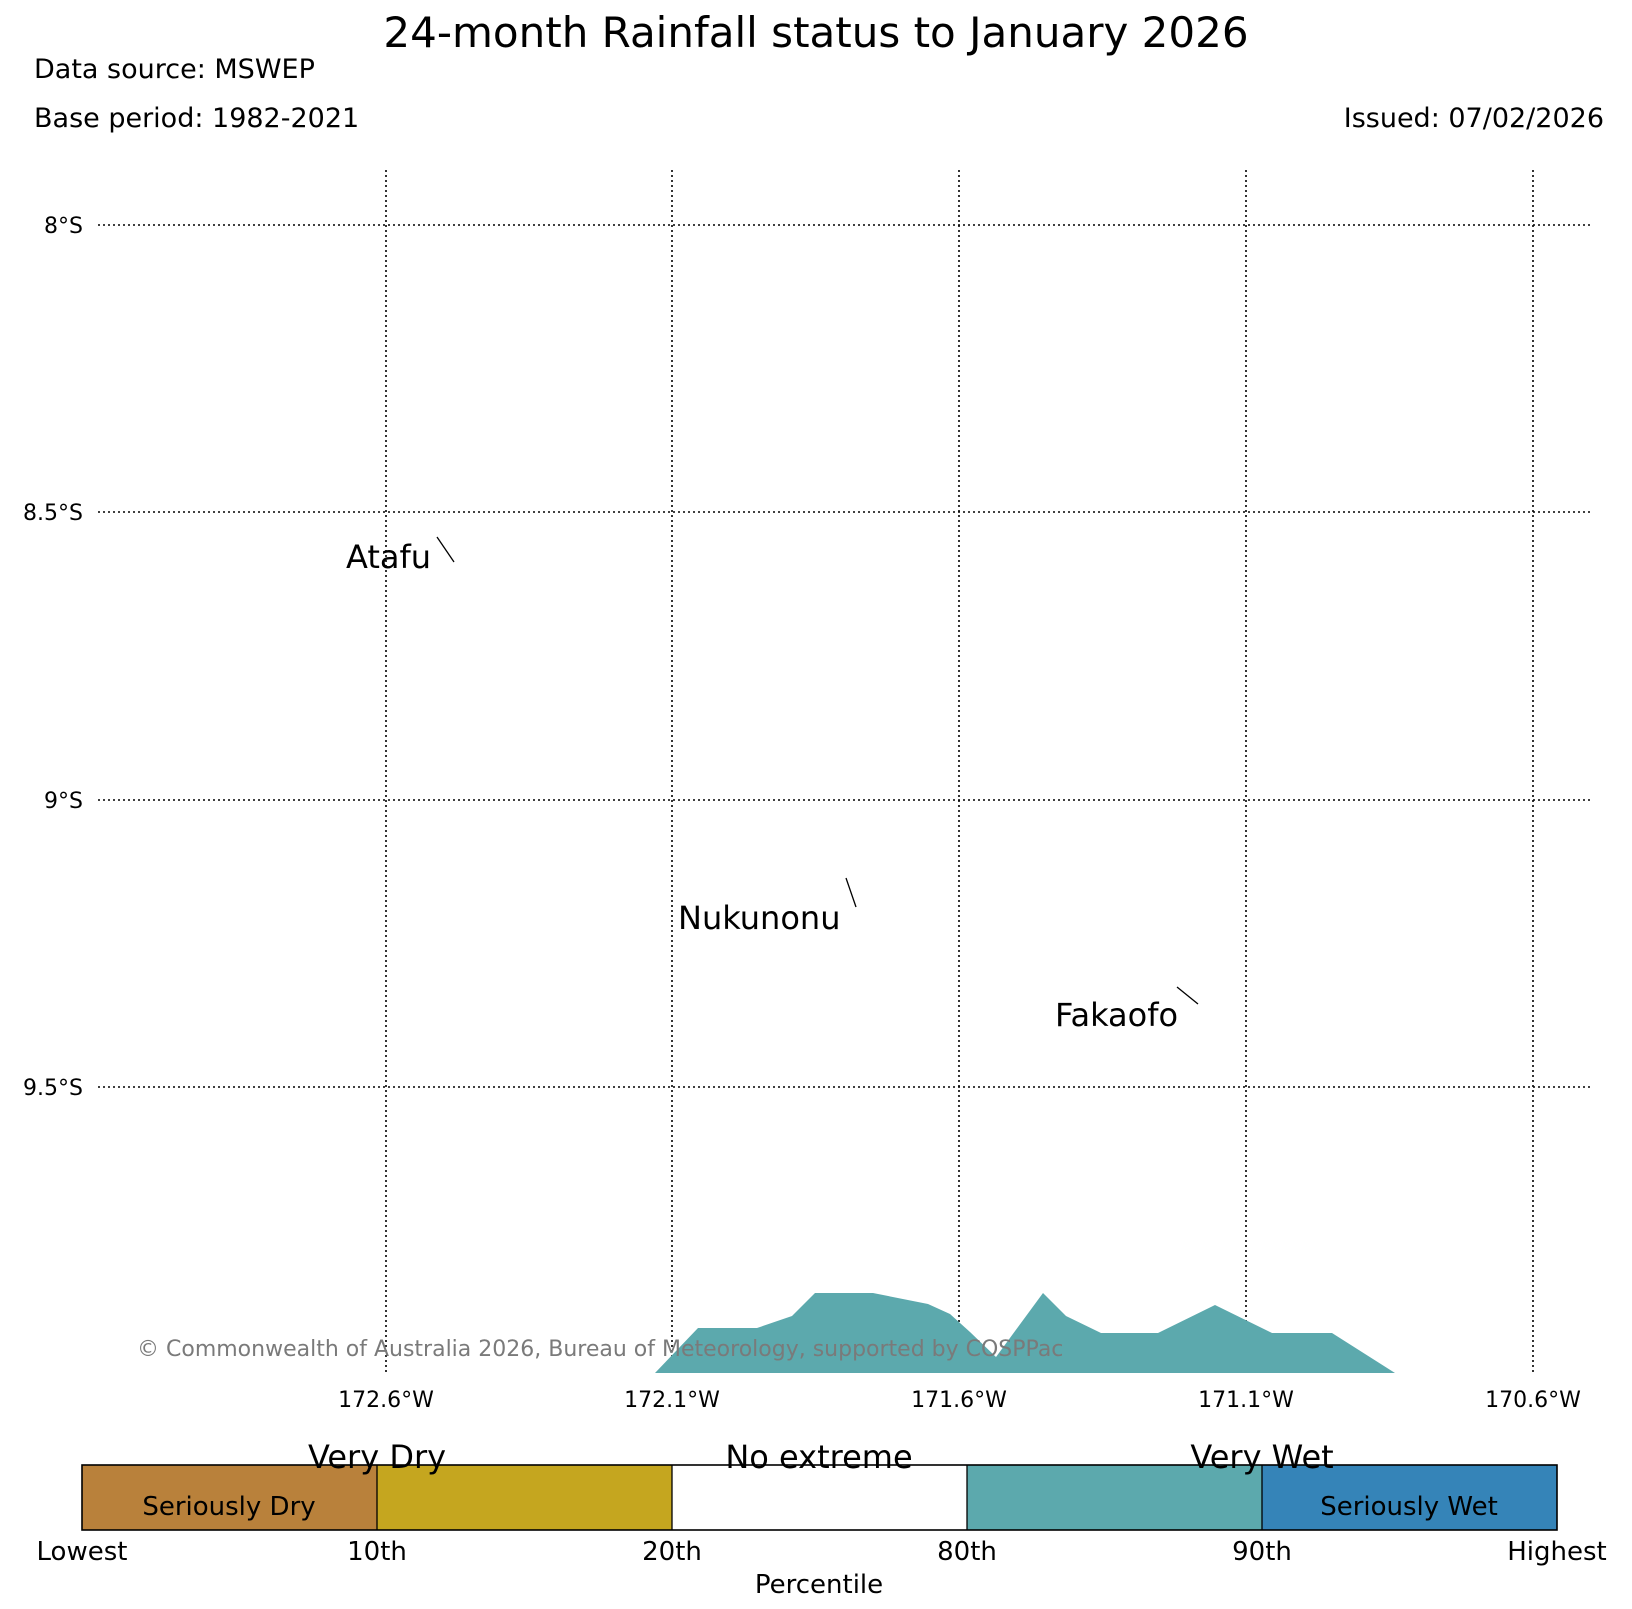 The image size is (1632, 1609). I want to click on lon-label-172-1w: 172.1°W, so click(672, 1400).